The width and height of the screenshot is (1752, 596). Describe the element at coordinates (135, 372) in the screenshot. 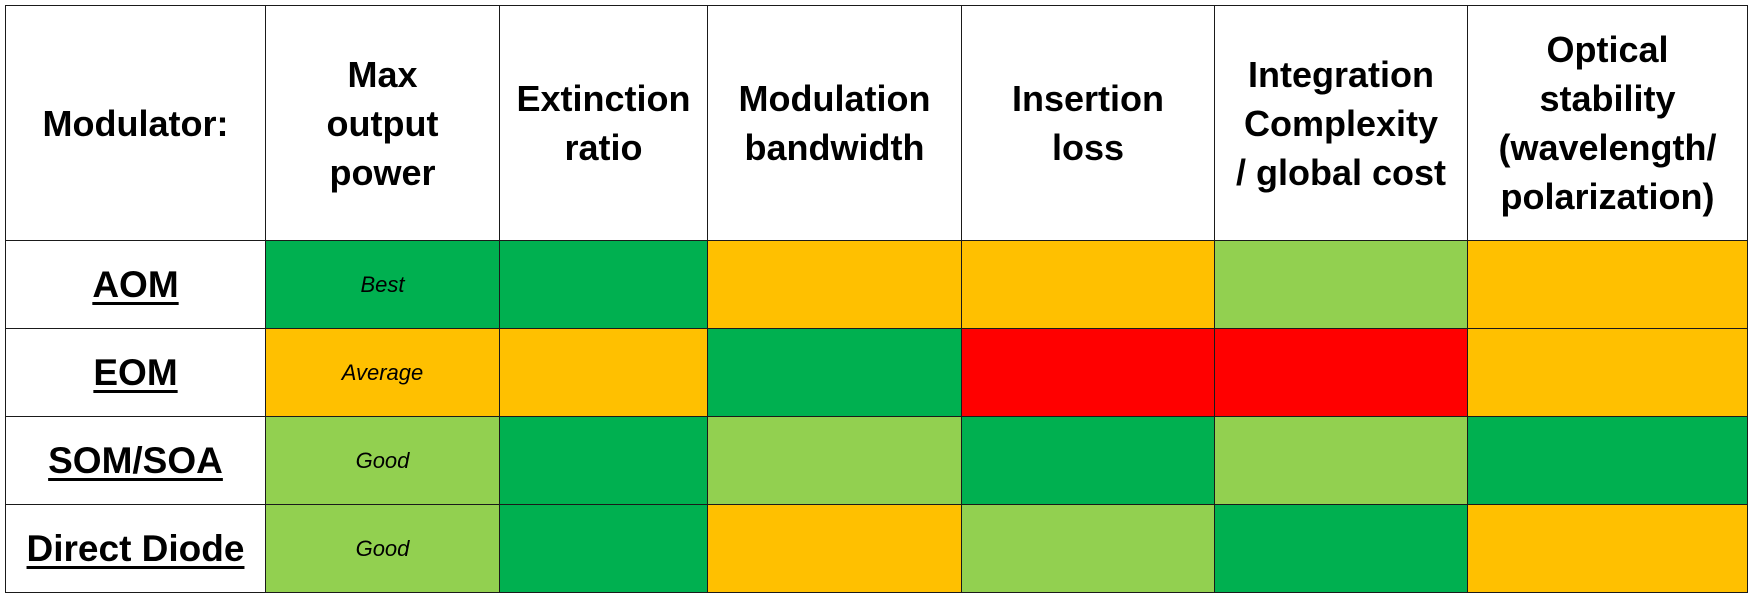

I see `row-header: EOM` at that location.